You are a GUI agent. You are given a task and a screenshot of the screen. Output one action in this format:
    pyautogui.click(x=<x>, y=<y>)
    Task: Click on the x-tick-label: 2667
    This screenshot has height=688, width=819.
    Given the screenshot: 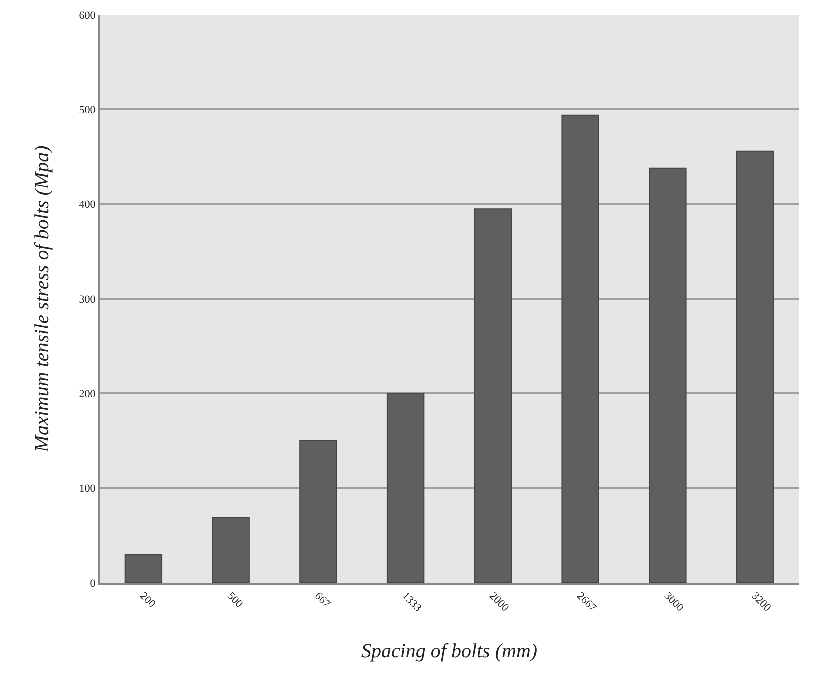 What is the action you would take?
    pyautogui.click(x=586, y=602)
    